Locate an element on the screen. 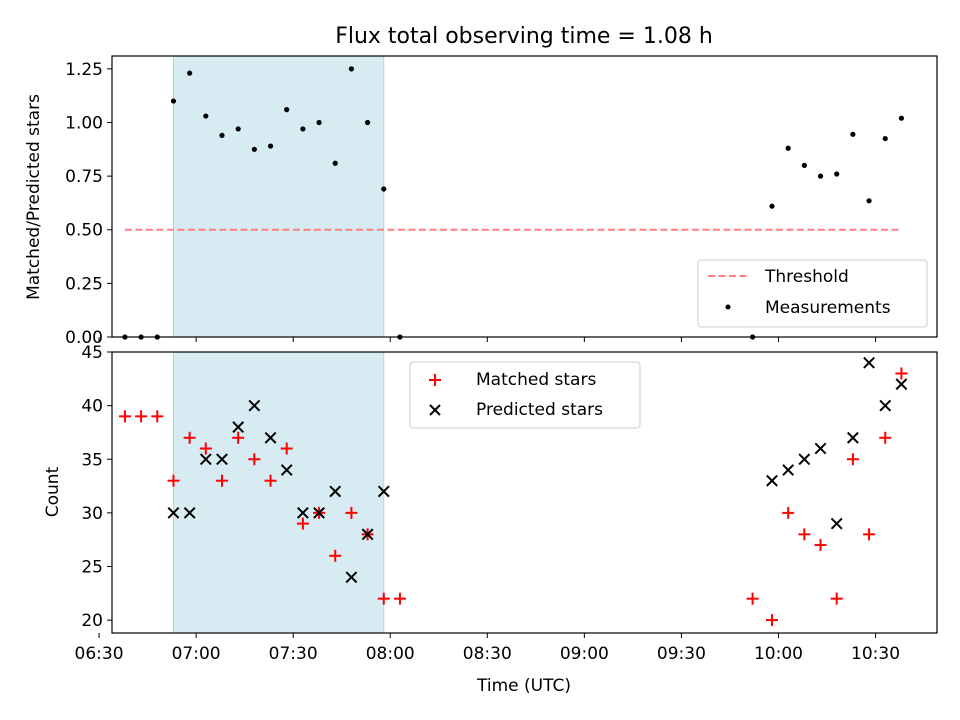  top-highlight-span is located at coordinates (278, 196).